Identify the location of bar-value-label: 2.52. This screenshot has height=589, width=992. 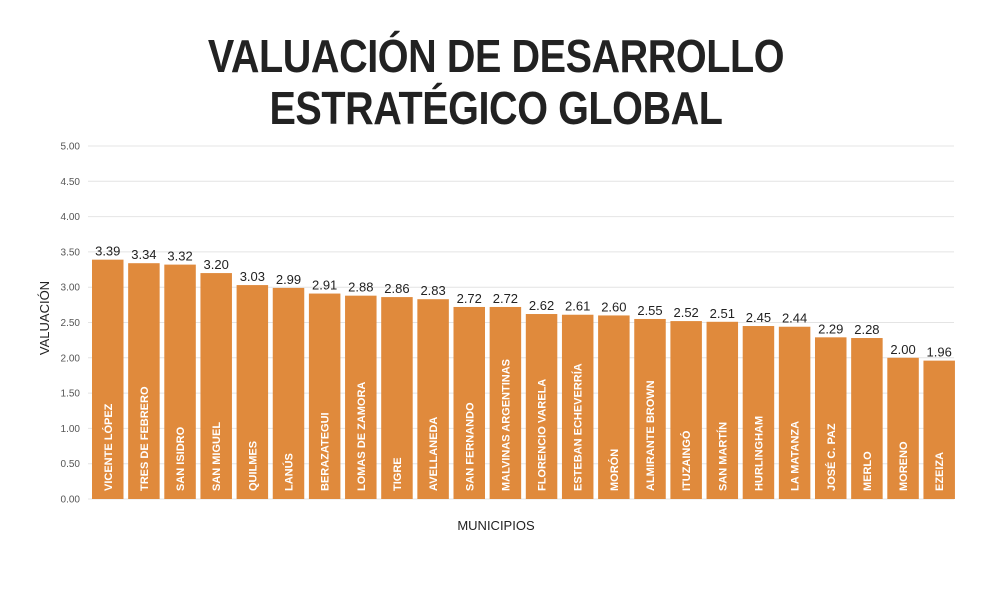
(685, 312).